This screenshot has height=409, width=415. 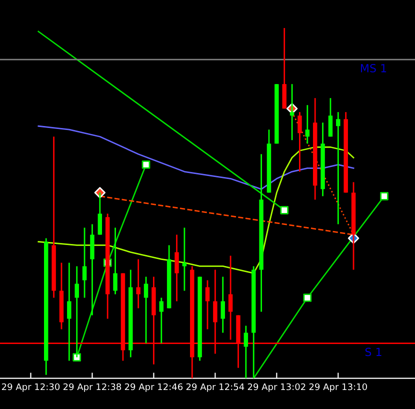 I want to click on x-tick-label: 29 Apr 12:30, so click(x=31, y=387).